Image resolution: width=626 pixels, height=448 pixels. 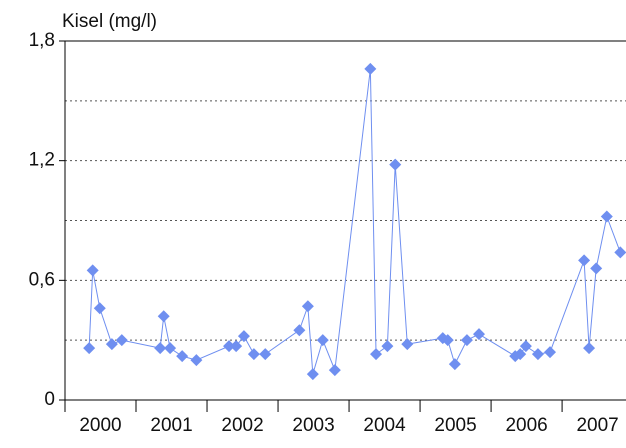 I want to click on y-tick-label: 0,6, so click(x=42, y=279).